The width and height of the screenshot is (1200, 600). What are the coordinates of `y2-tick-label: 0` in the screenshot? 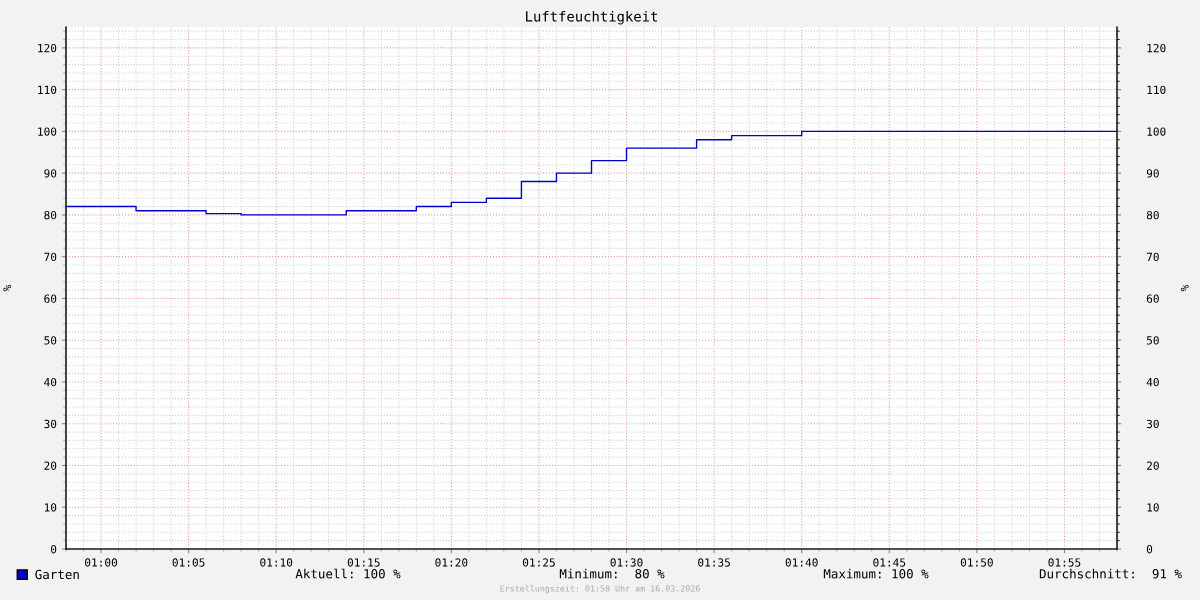 It's located at (1149, 549).